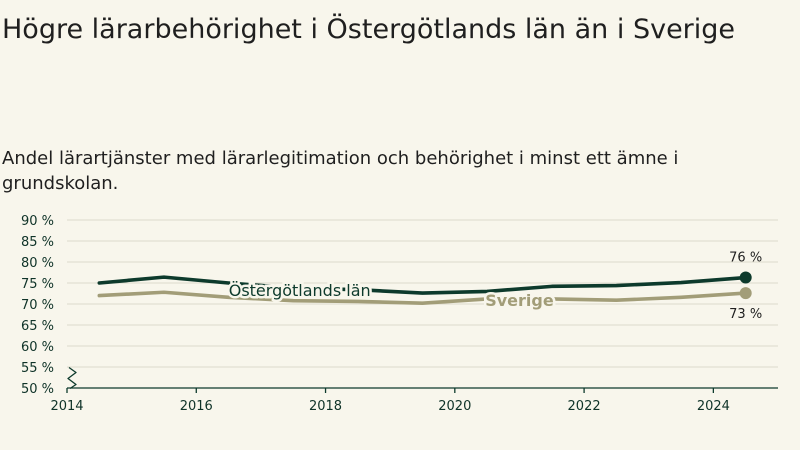 The height and width of the screenshot is (450, 800). I want to click on x-tick-label: 2022, so click(584, 406).